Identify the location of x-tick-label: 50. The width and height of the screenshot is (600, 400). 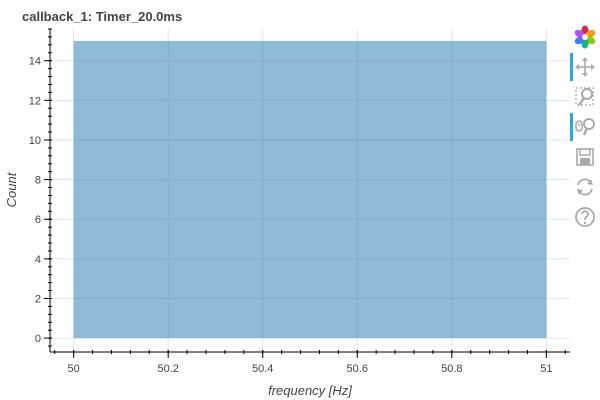
(74, 369).